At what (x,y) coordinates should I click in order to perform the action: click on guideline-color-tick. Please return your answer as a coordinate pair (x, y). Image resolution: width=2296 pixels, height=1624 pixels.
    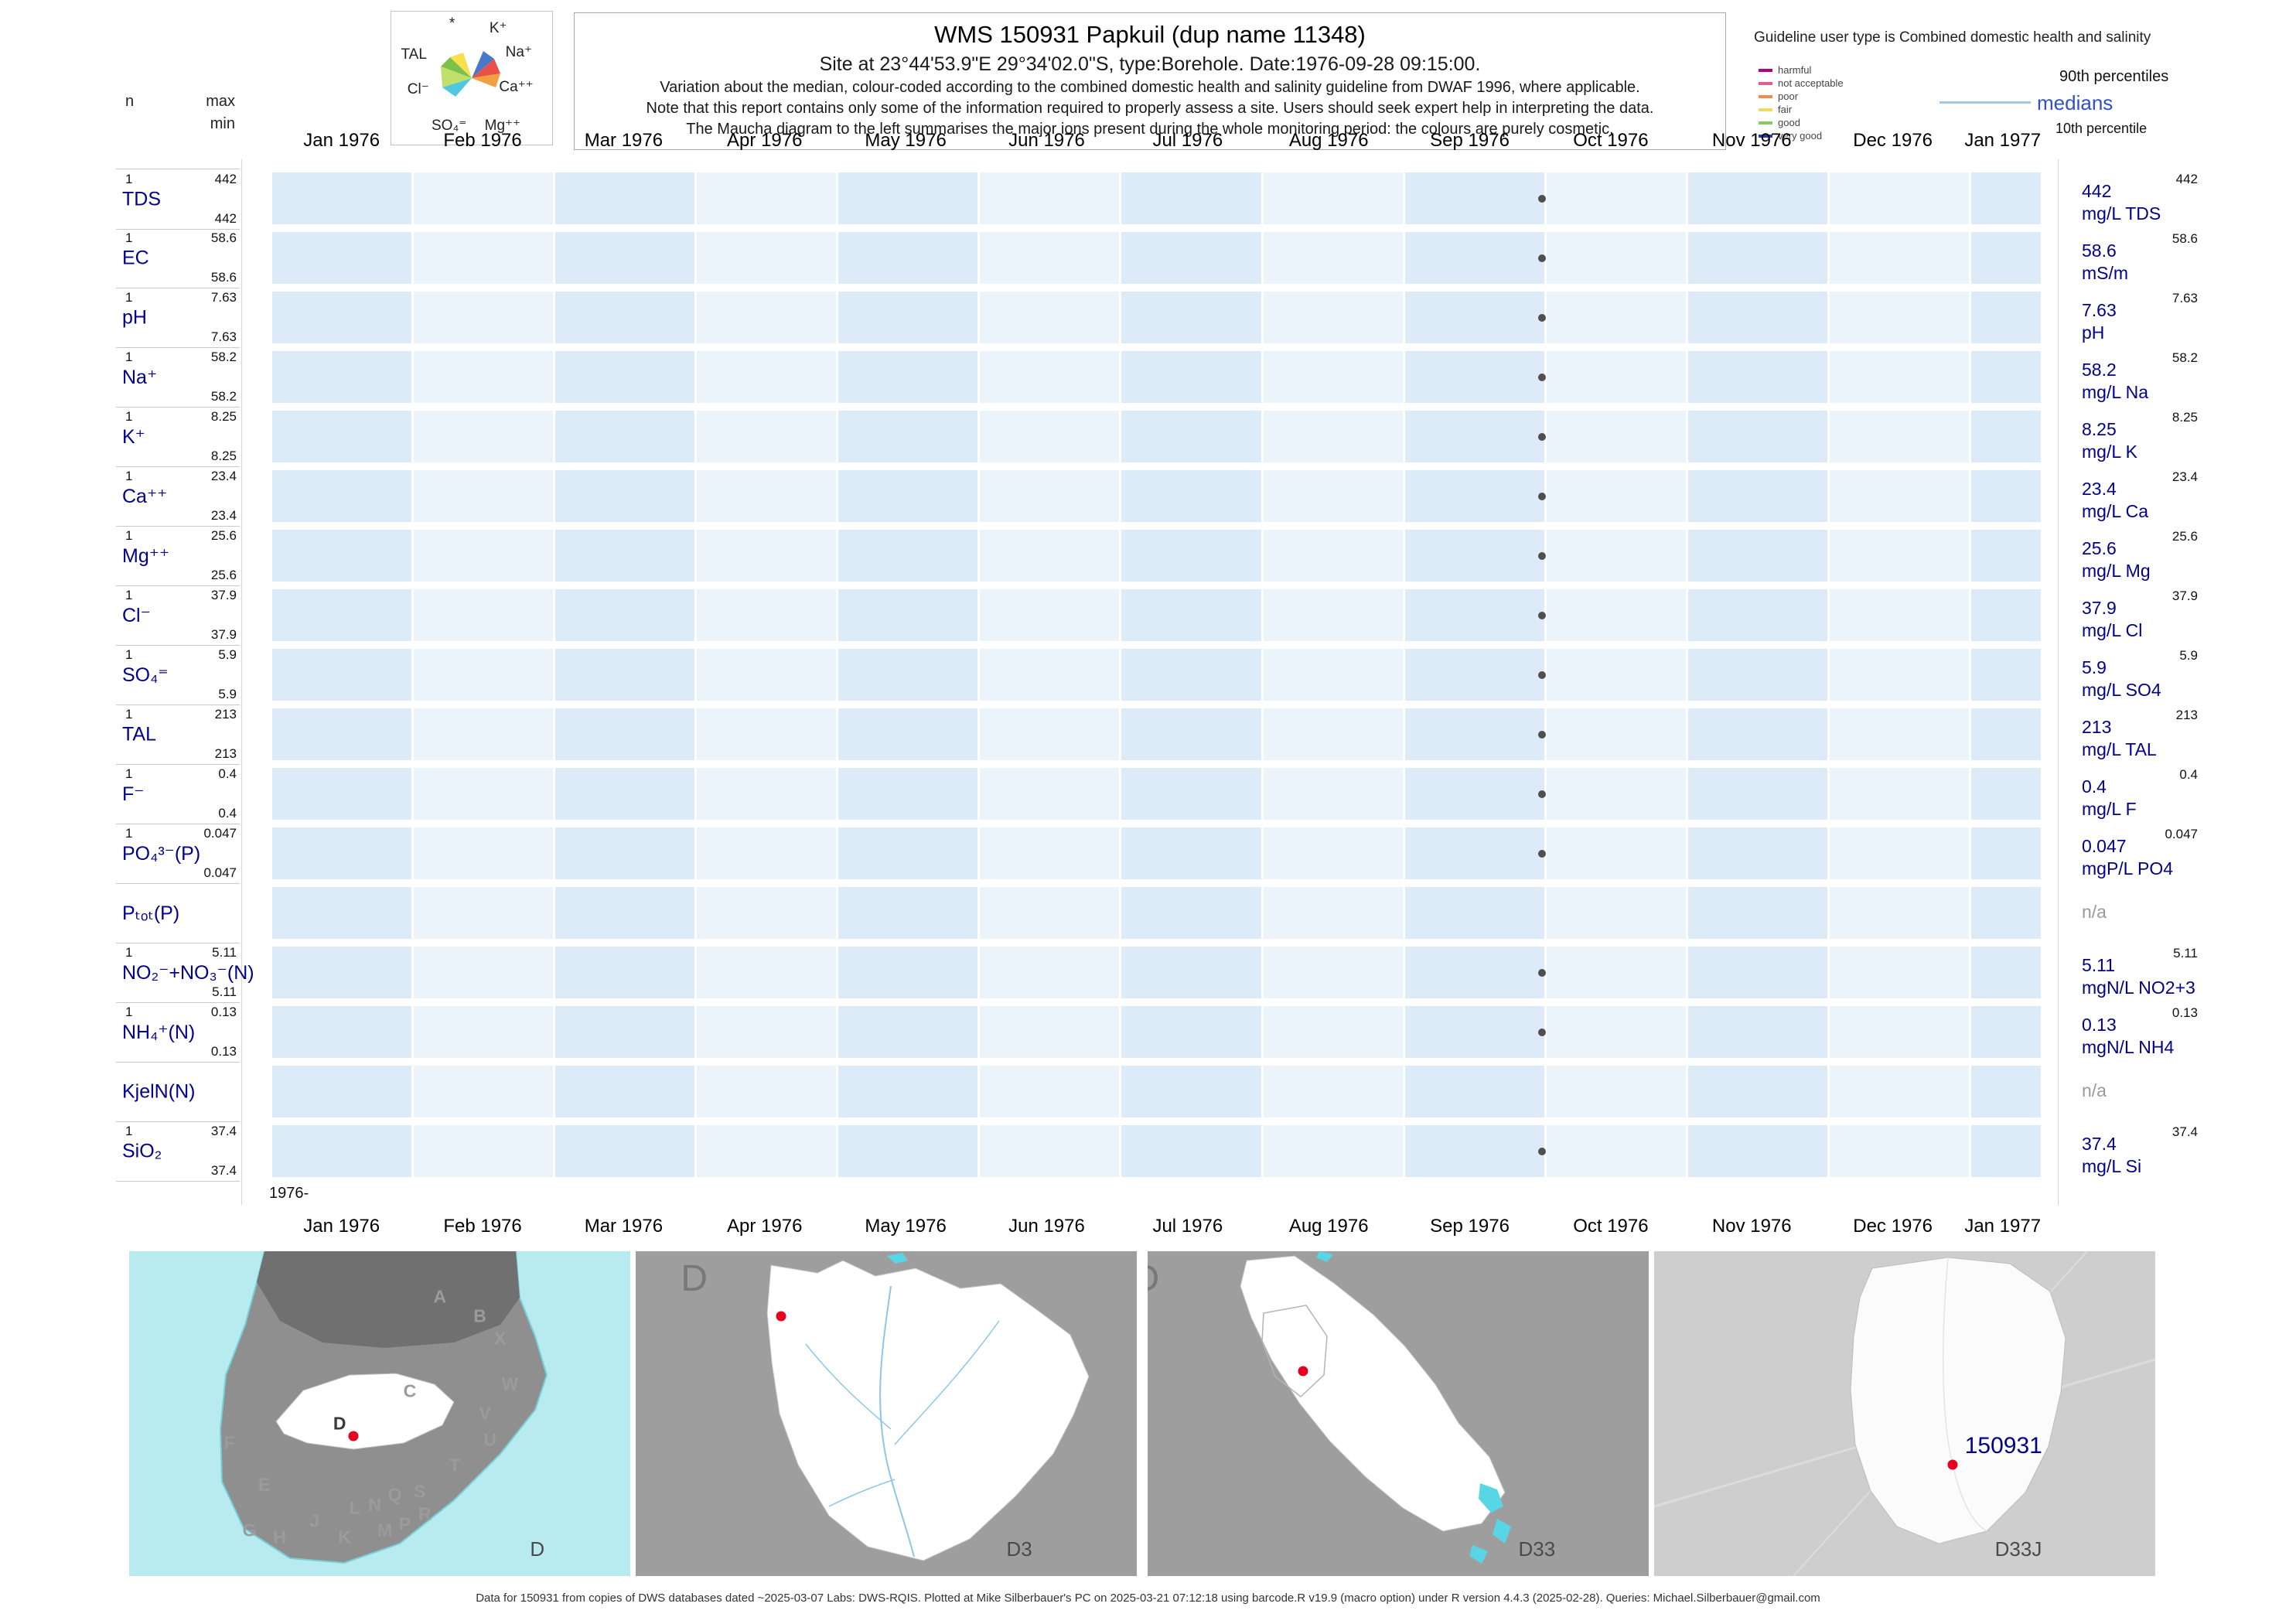
    Looking at the image, I should click on (1765, 96).